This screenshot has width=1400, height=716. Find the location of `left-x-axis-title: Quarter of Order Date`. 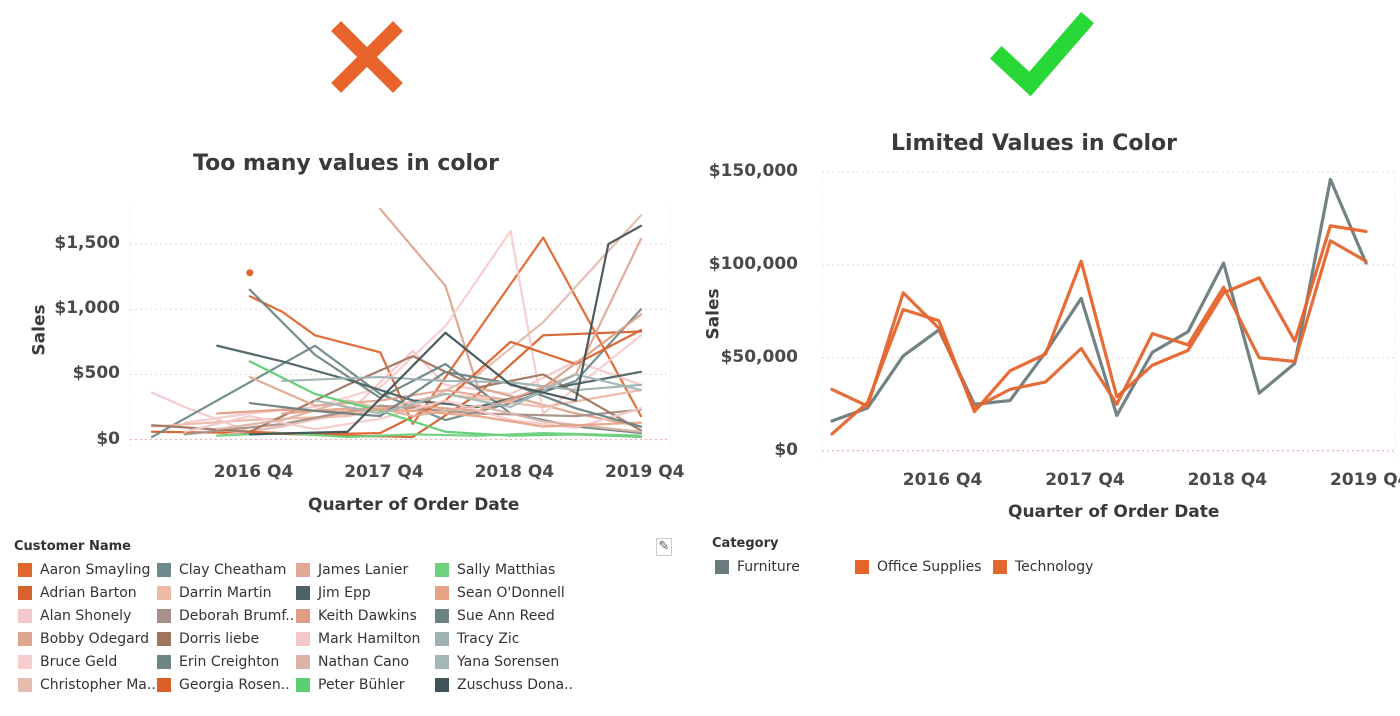

left-x-axis-title: Quarter of Order Date is located at coordinates (414, 505).